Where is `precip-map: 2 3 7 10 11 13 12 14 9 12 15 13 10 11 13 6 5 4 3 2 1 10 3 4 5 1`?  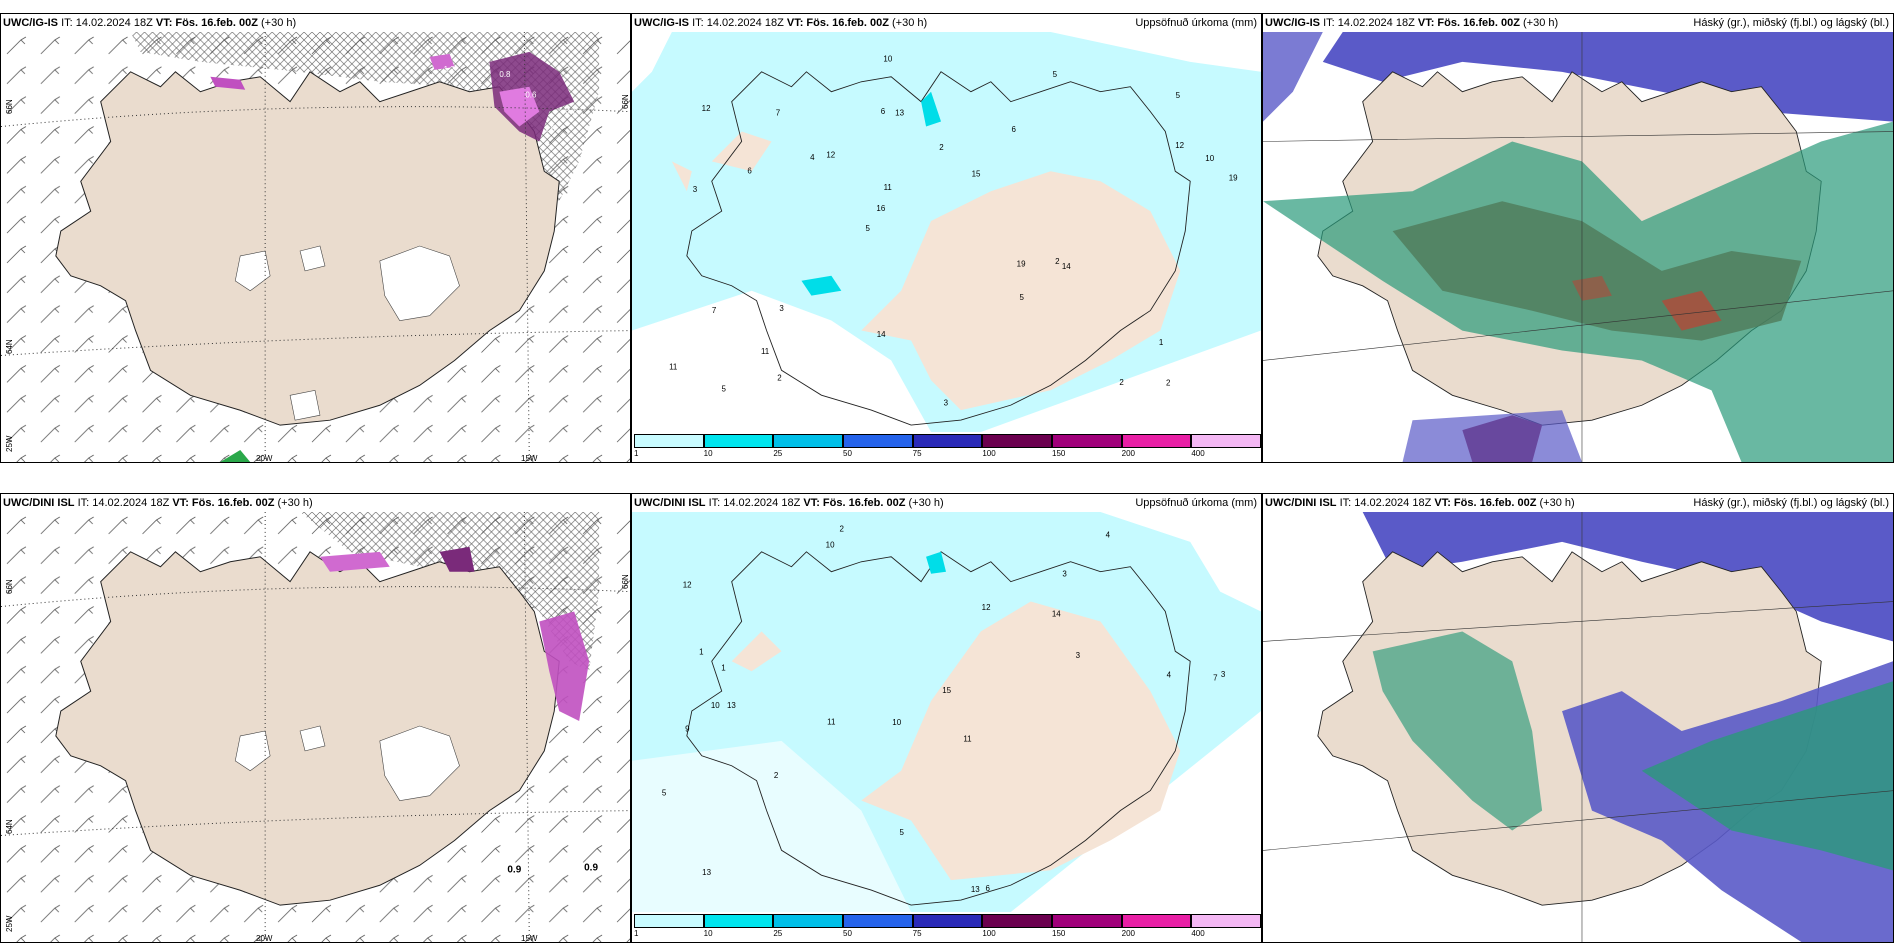
precip-map: 2 3 7 10 11 13 12 14 9 12 15 13 10 11 13 6 5 4 3 2 1 10 3 4 5 1 is located at coordinates (946, 712).